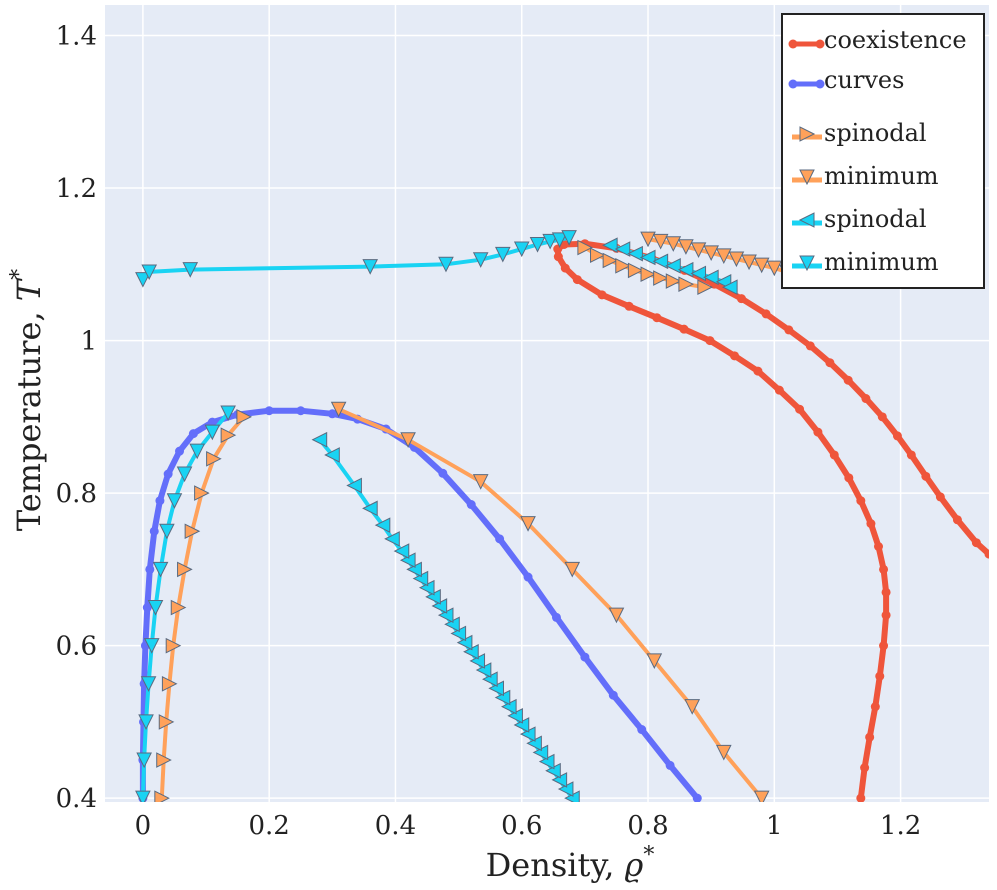 The width and height of the screenshot is (997, 890). I want to click on x-tick-label: 0, so click(143, 826).